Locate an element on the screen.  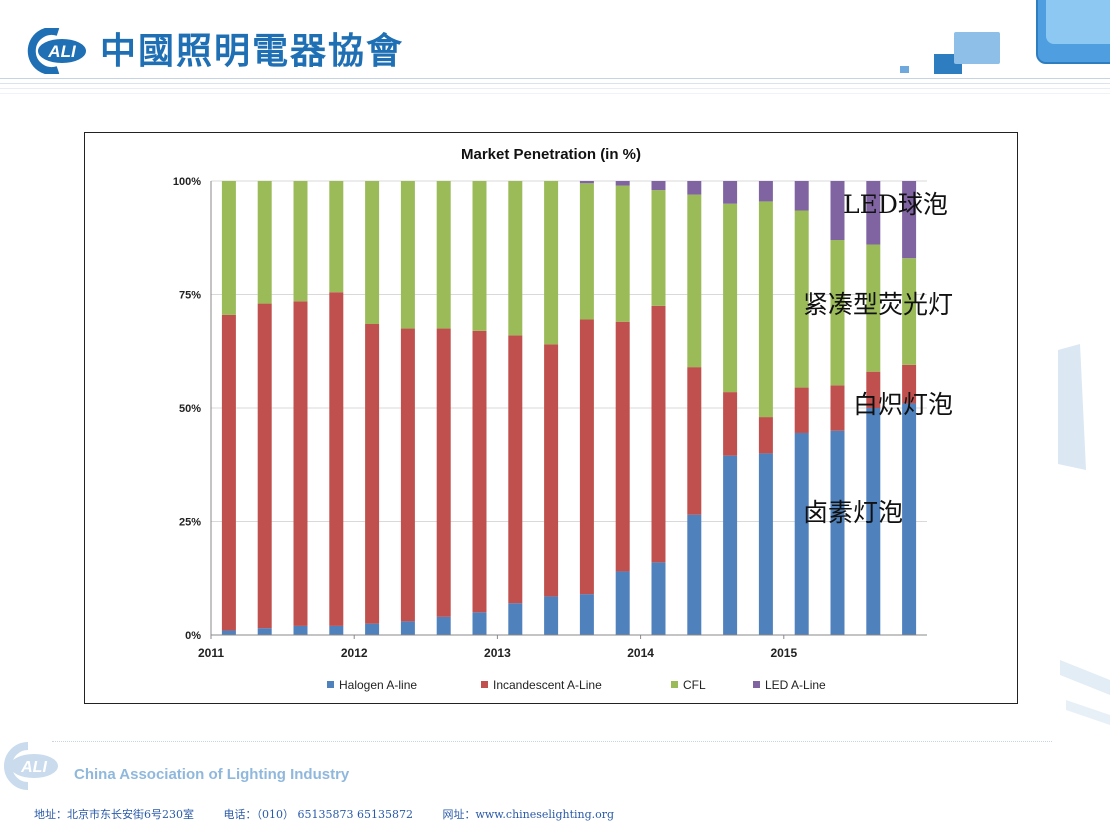
legend-label: LED A-Line is located at coordinates (795, 685).